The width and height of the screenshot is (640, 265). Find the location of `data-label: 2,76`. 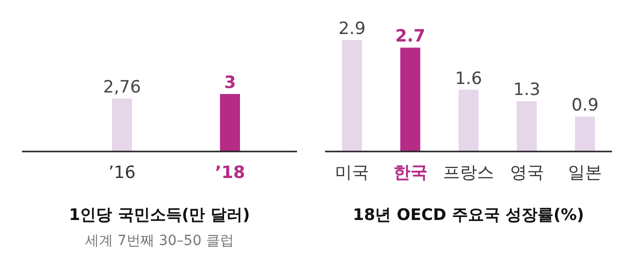

data-label: 2,76 is located at coordinates (122, 88).